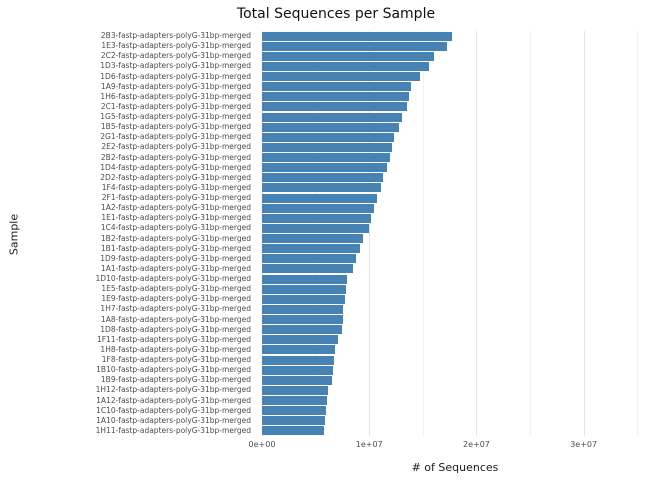 The height and width of the screenshot is (480, 672). I want to click on y-tick-label: 1E3-fastp-adapters-polyG-31bp-merged, so click(176, 46).